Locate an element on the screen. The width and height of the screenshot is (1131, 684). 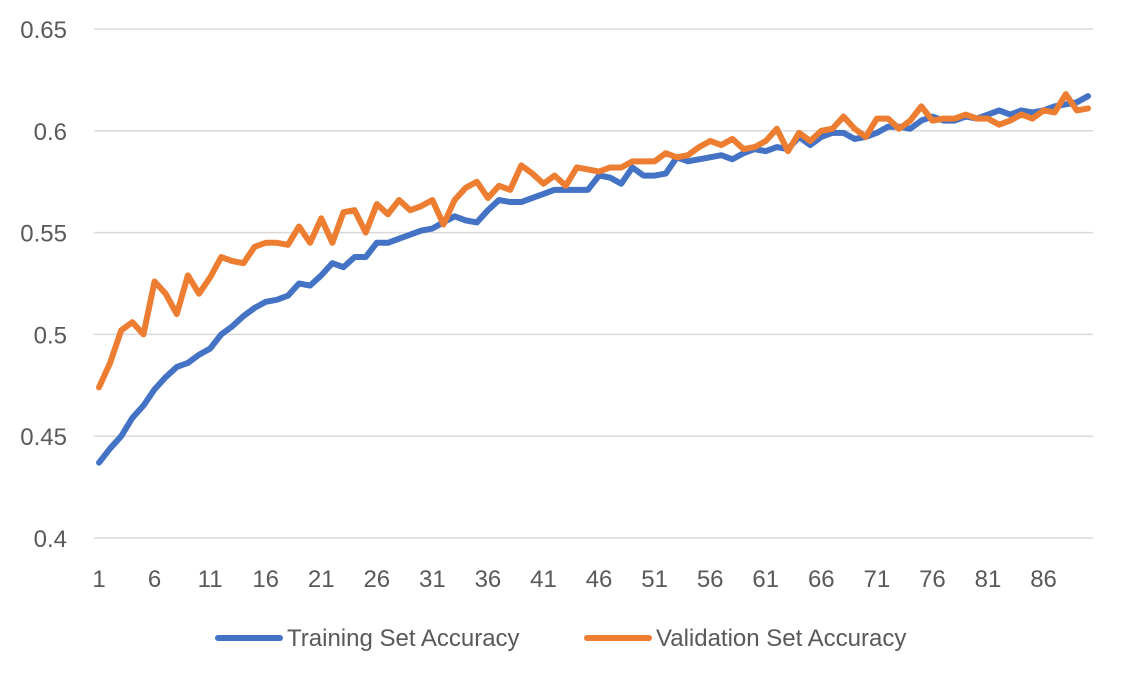
x-tick-label: 31 is located at coordinates (432, 579).